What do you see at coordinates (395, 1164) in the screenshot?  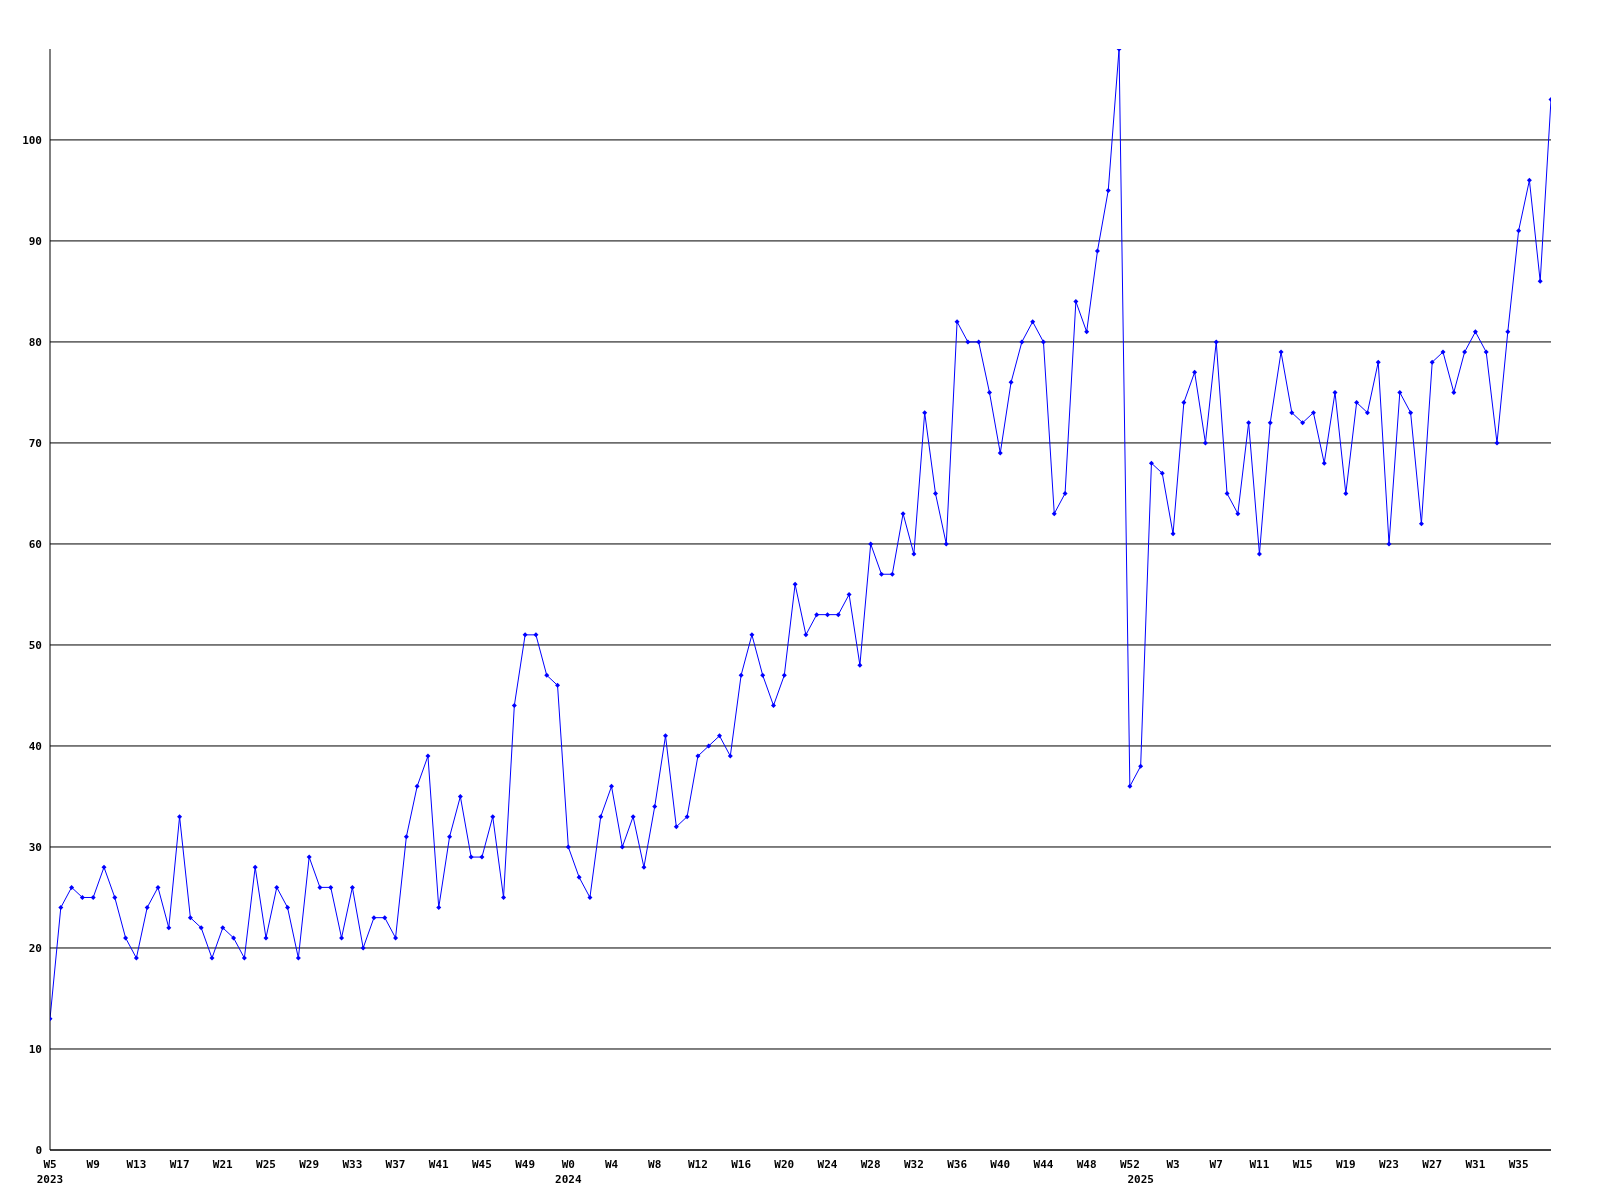 I see `x-tick-label: W37` at bounding box center [395, 1164].